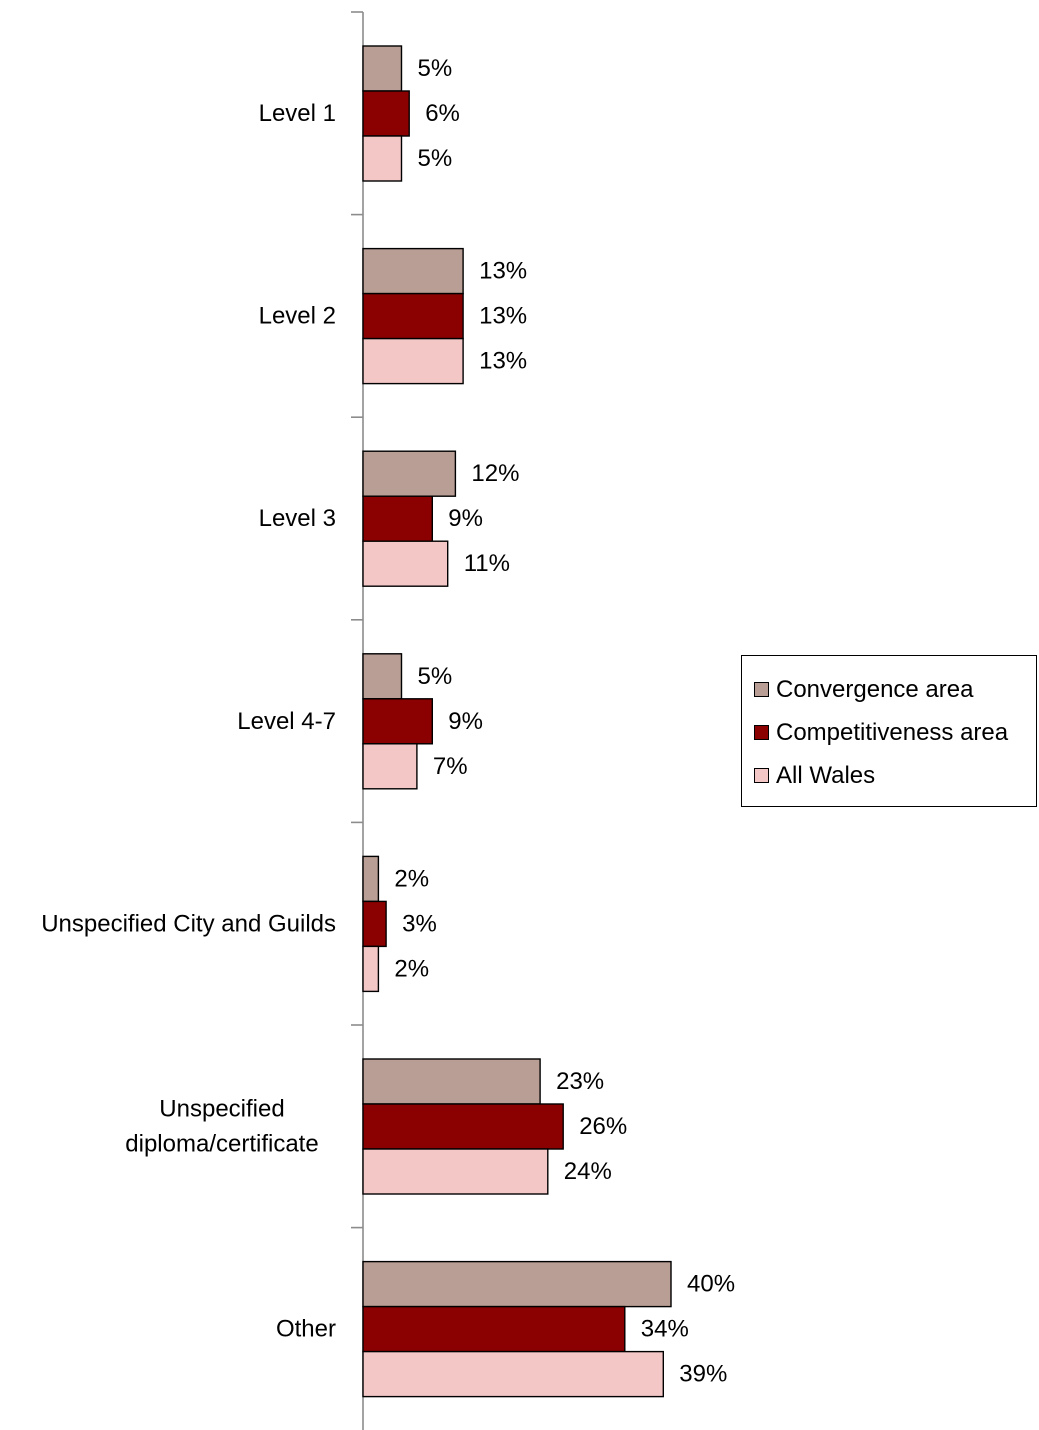 Image resolution: width=1039 pixels, height=1430 pixels. I want to click on data-label: 12%, so click(495, 473).